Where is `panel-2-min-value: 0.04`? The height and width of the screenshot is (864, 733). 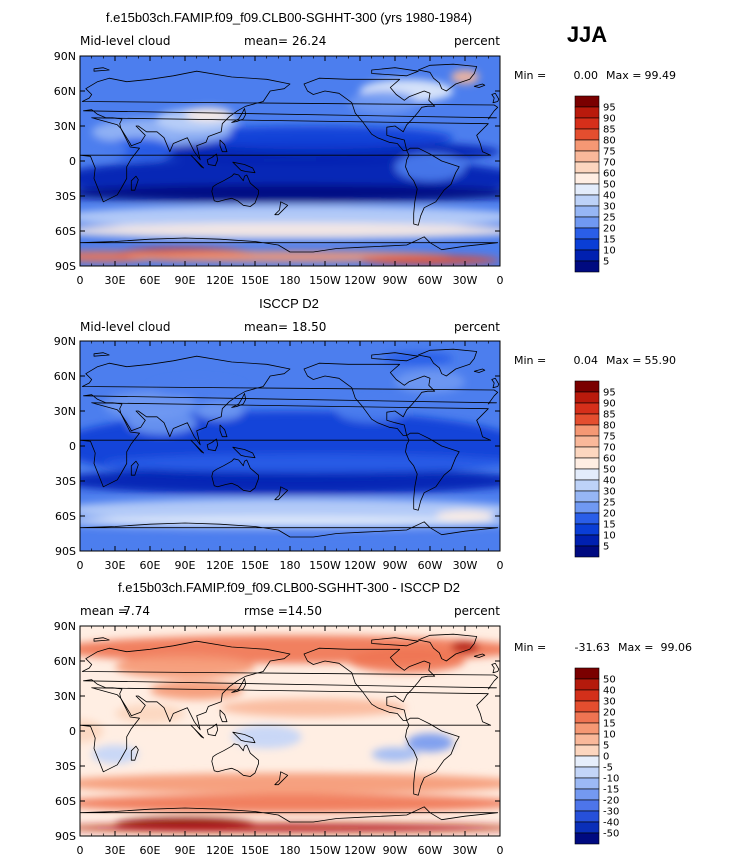
panel-2-min-value: 0.04 is located at coordinates (586, 360).